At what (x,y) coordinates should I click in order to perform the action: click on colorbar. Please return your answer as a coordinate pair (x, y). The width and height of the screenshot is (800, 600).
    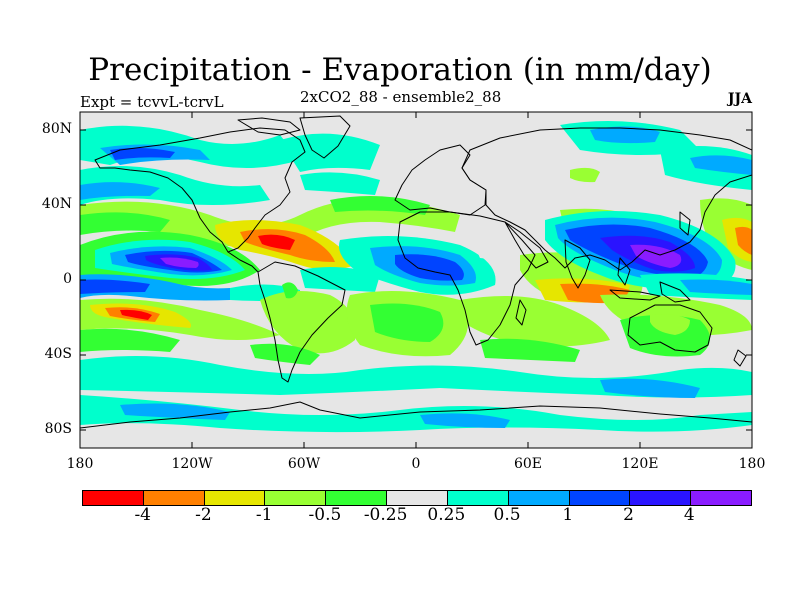
    Looking at the image, I should click on (417, 498).